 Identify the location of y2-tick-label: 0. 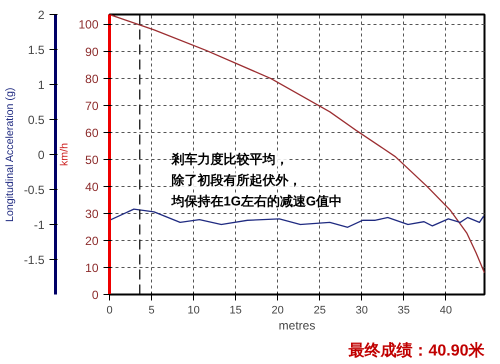
(95, 295).